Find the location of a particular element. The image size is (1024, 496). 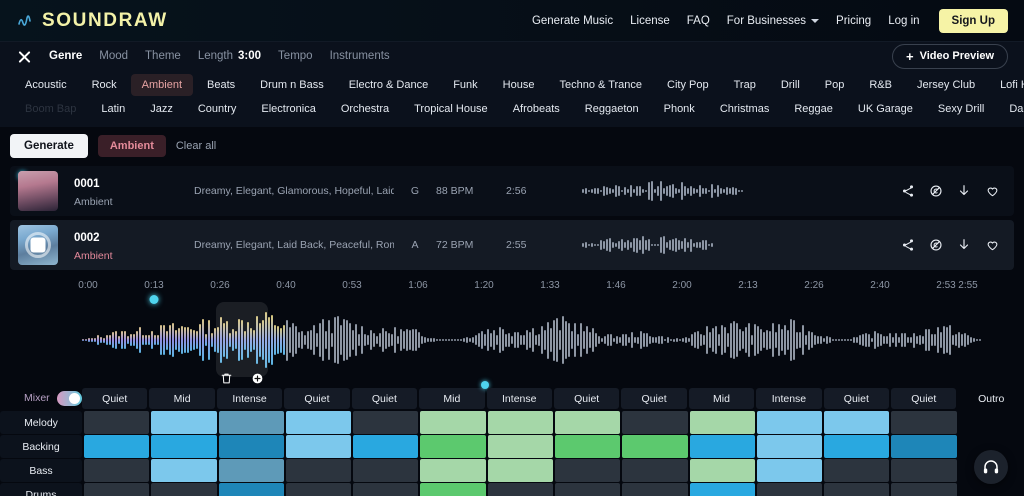

share-icon is located at coordinates (908, 191).